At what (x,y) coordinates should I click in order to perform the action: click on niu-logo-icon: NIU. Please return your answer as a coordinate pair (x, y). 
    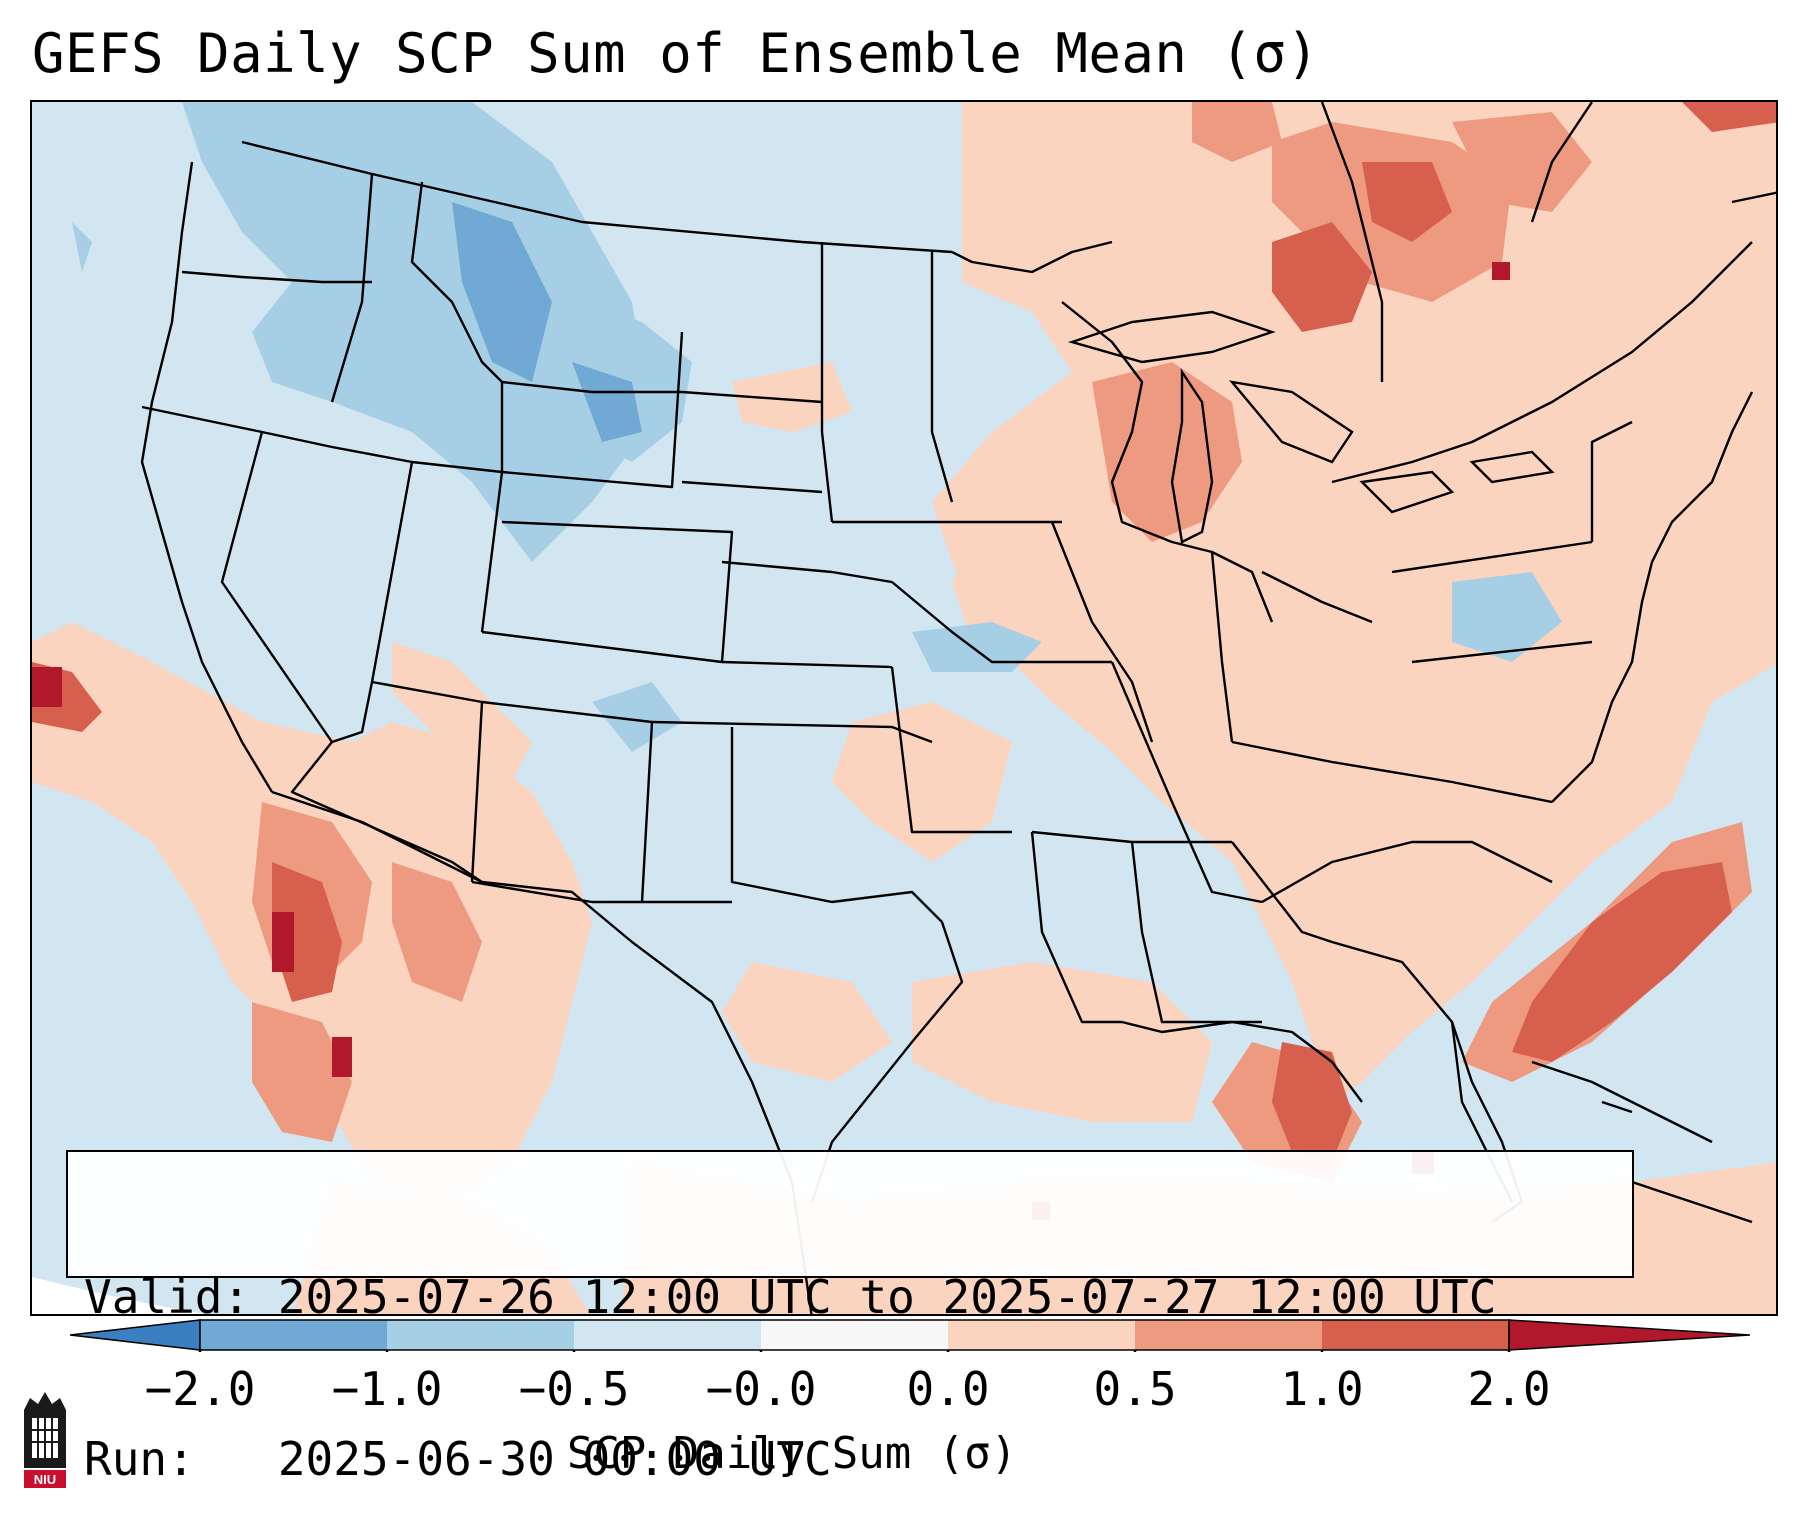
    Looking at the image, I should click on (45, 1440).